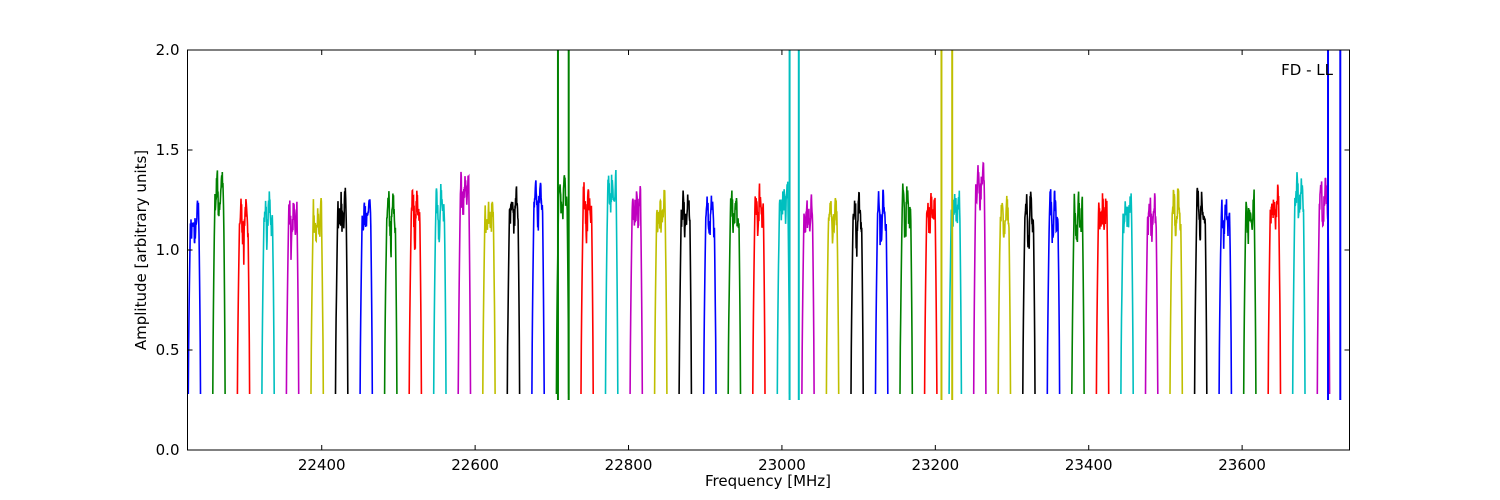 This screenshot has height=500, width=1500. What do you see at coordinates (322, 465) in the screenshot?
I see `x-tick-label: 22400` at bounding box center [322, 465].